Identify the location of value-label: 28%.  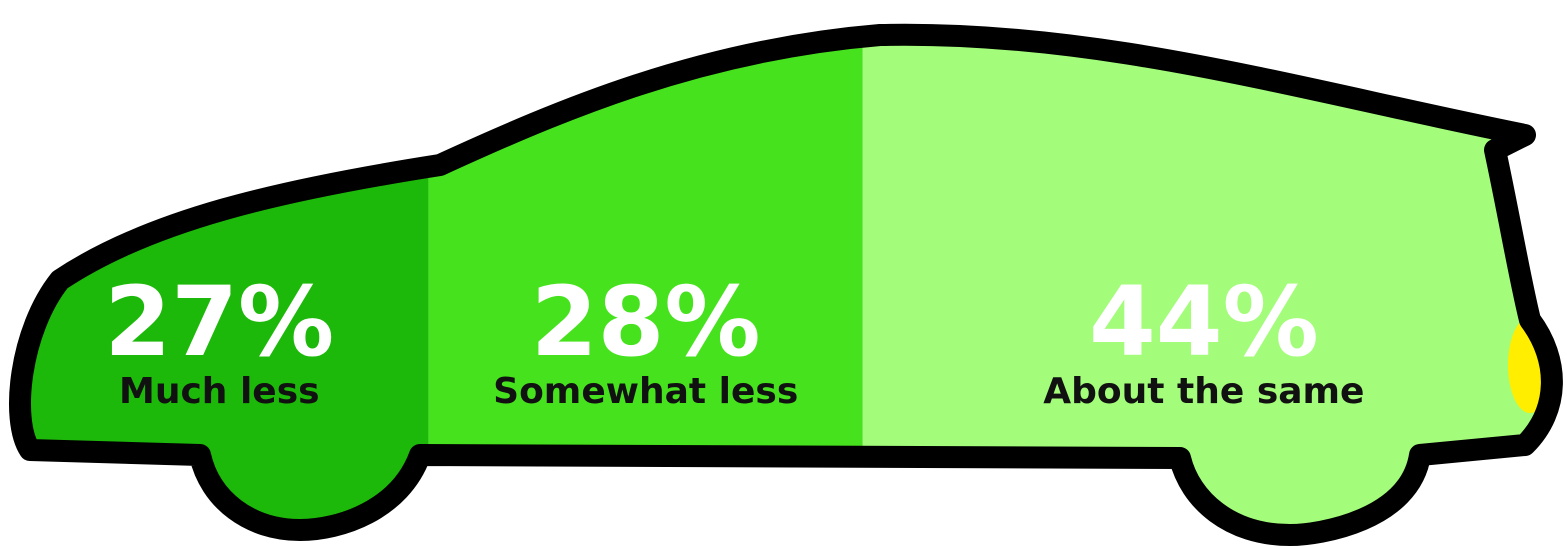
(646, 322).